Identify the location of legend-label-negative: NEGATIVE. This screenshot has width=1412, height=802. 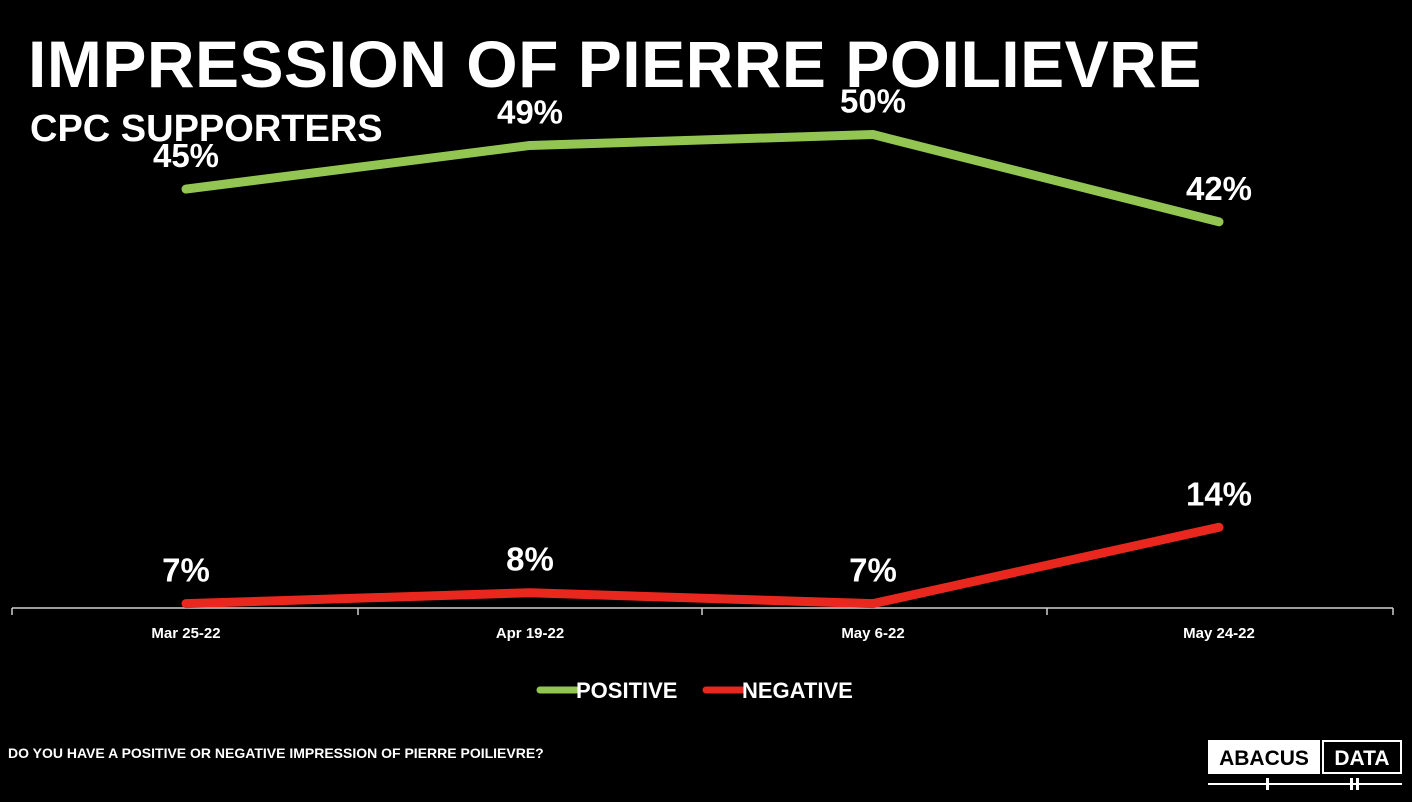
(797, 690).